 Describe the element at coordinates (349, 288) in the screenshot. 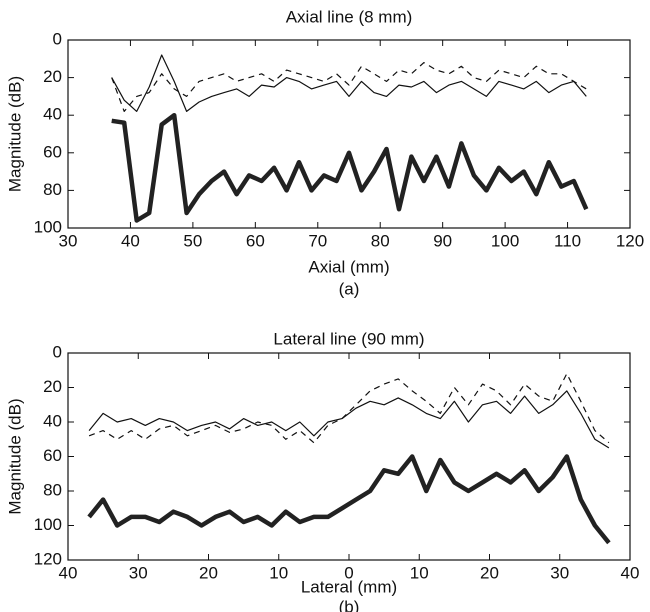

I see `caption: (a)` at that location.